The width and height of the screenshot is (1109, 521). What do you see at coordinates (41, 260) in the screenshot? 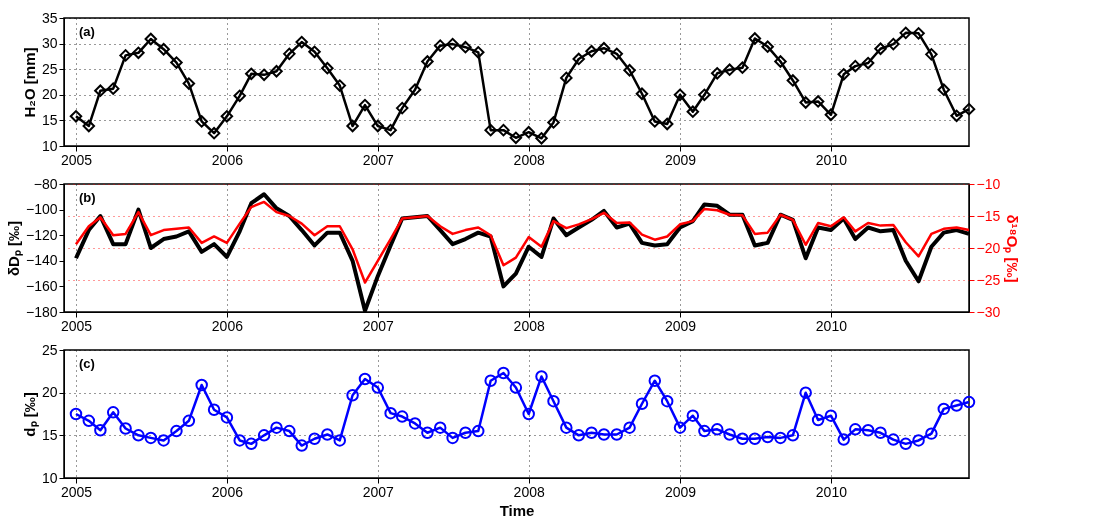
I see `y-tick-label: −140` at bounding box center [41, 260].